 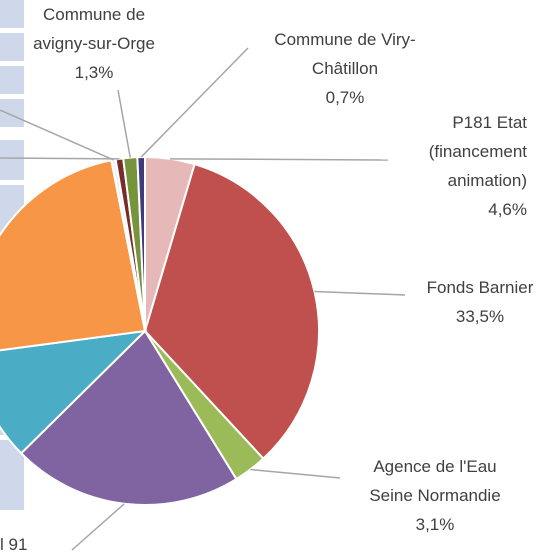 I want to click on label-line: animation), so click(x=487, y=180).